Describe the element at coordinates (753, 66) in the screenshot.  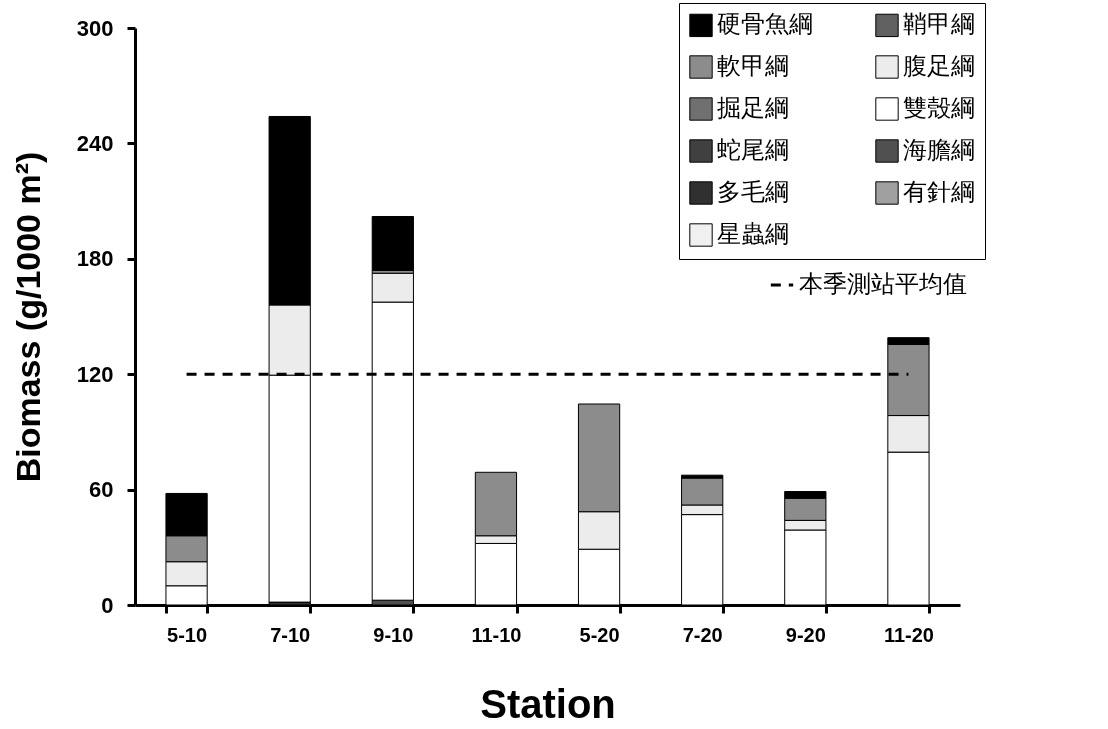
I see `legend-label: 軟甲綱` at that location.